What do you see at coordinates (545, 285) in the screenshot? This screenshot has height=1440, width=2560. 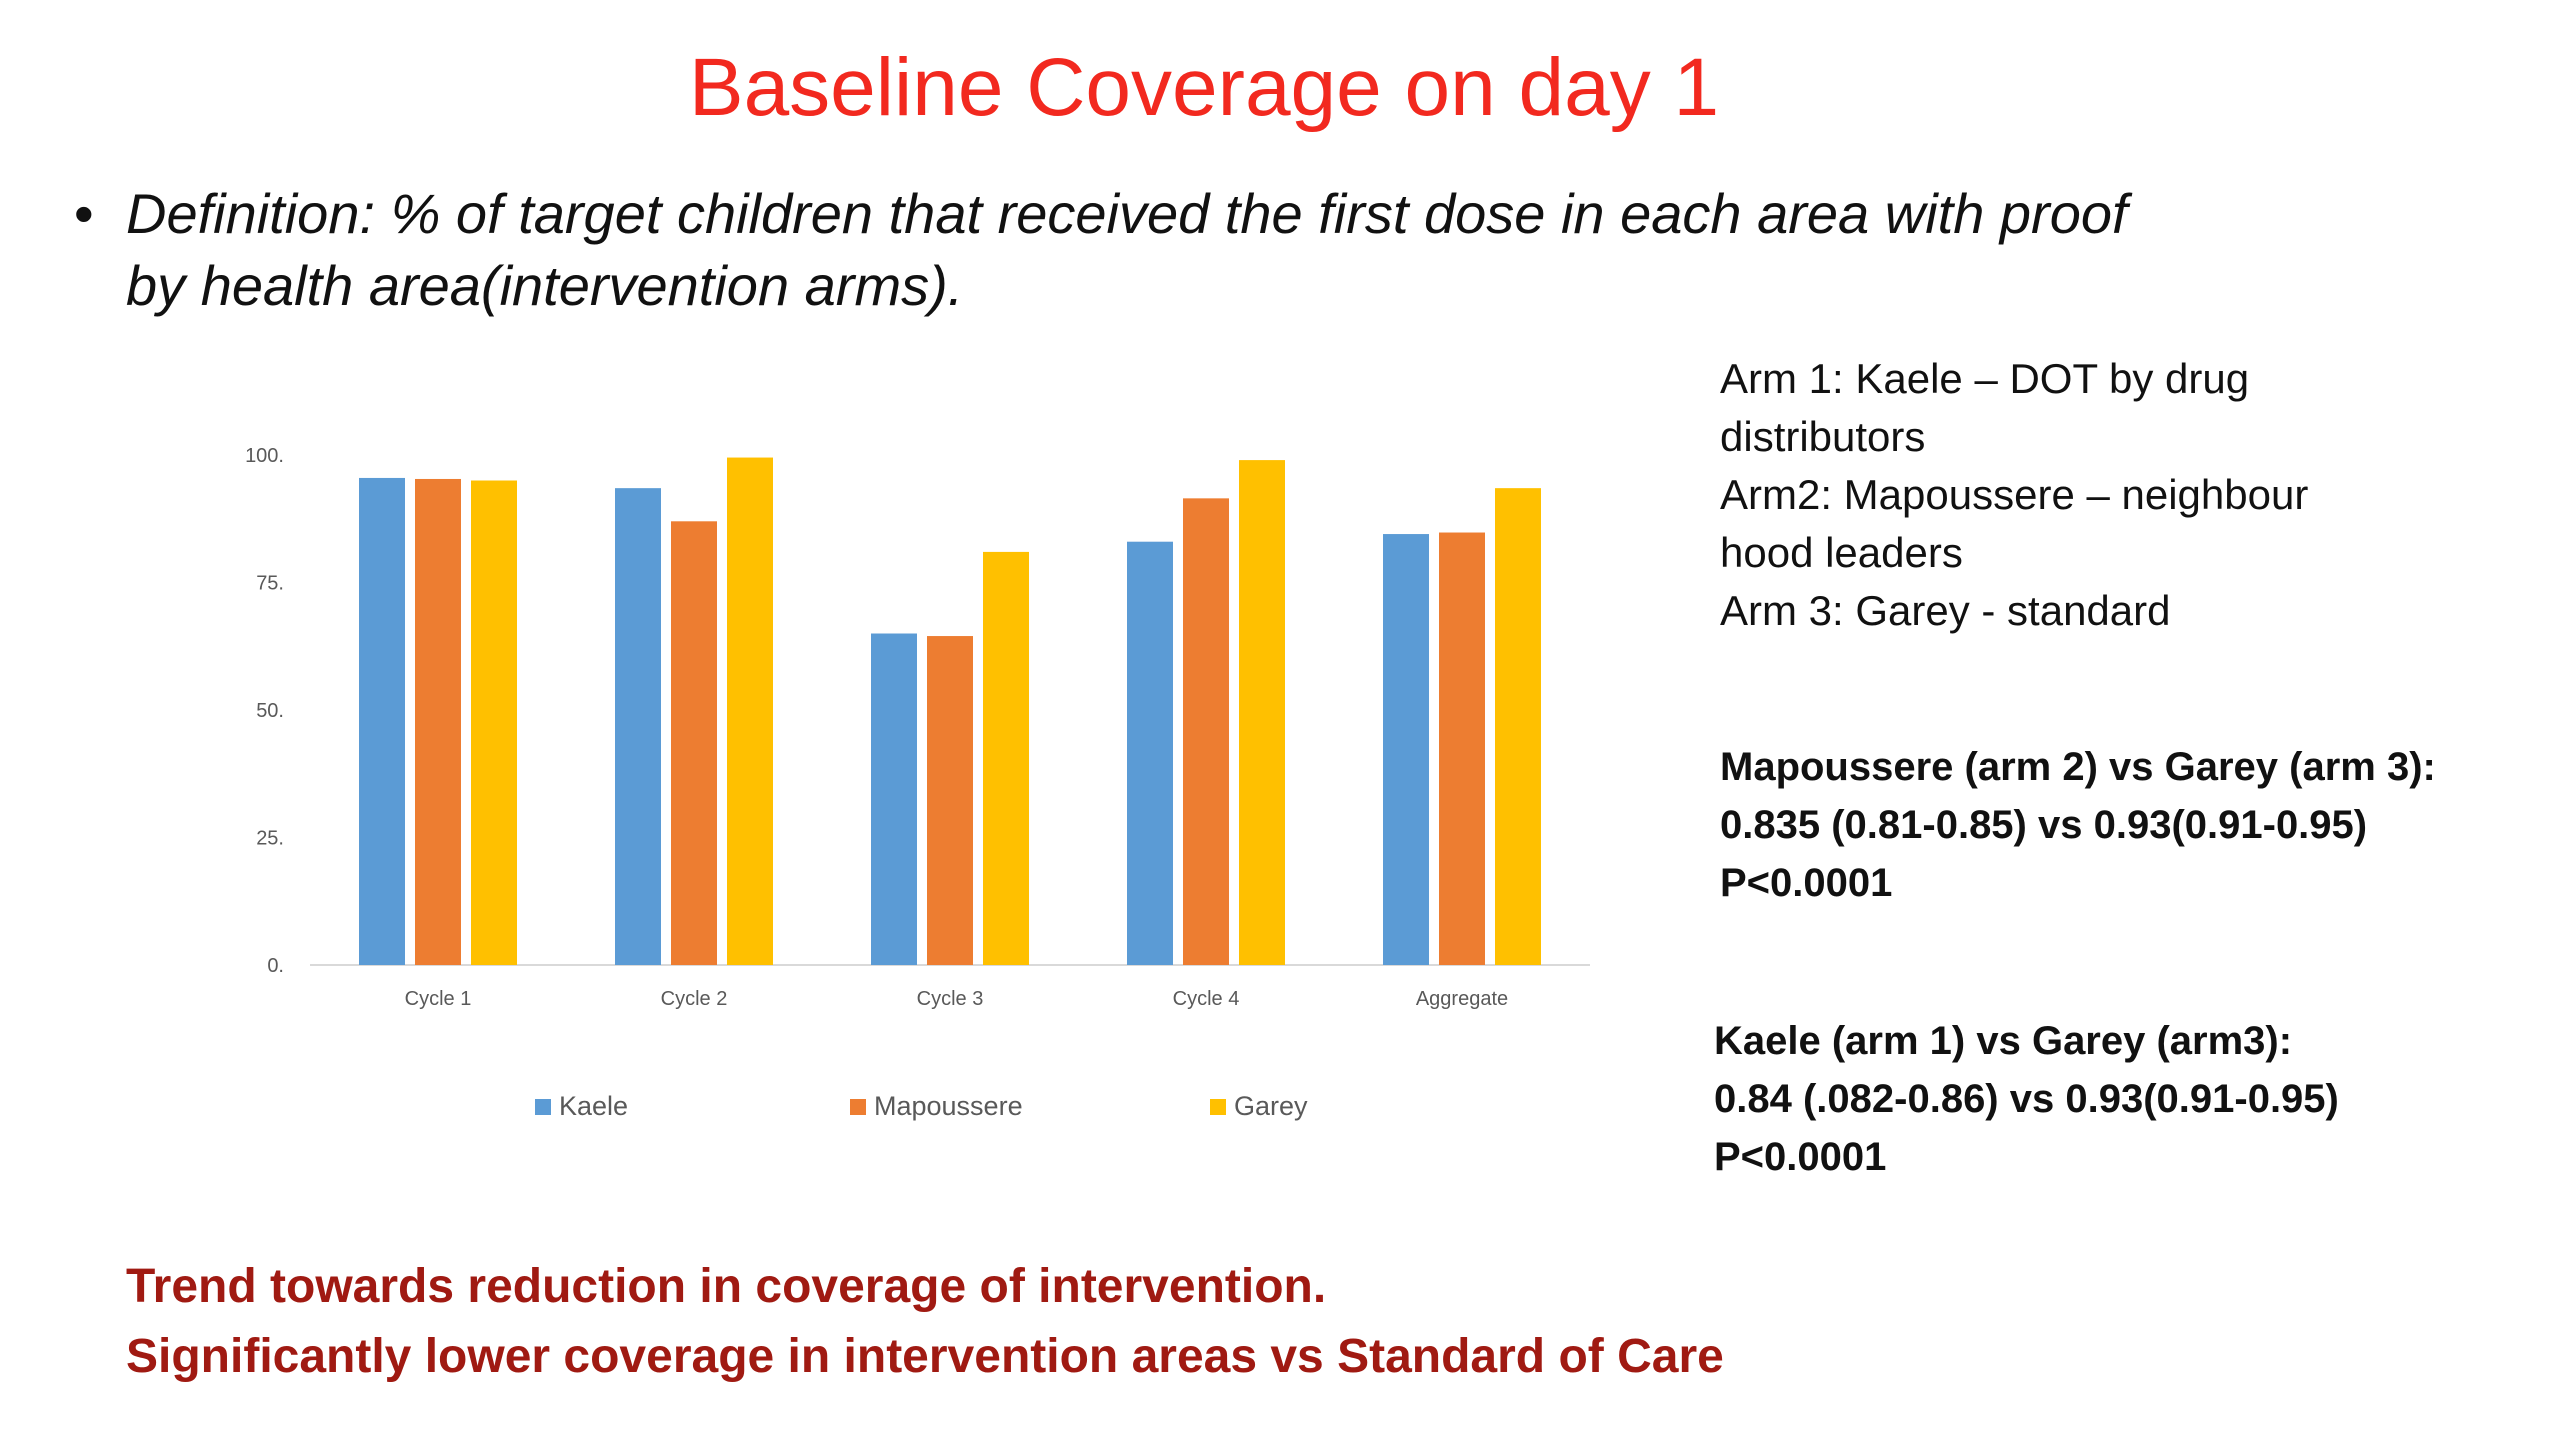 I see `definition-line-2: by health area(intervention arms).` at bounding box center [545, 285].